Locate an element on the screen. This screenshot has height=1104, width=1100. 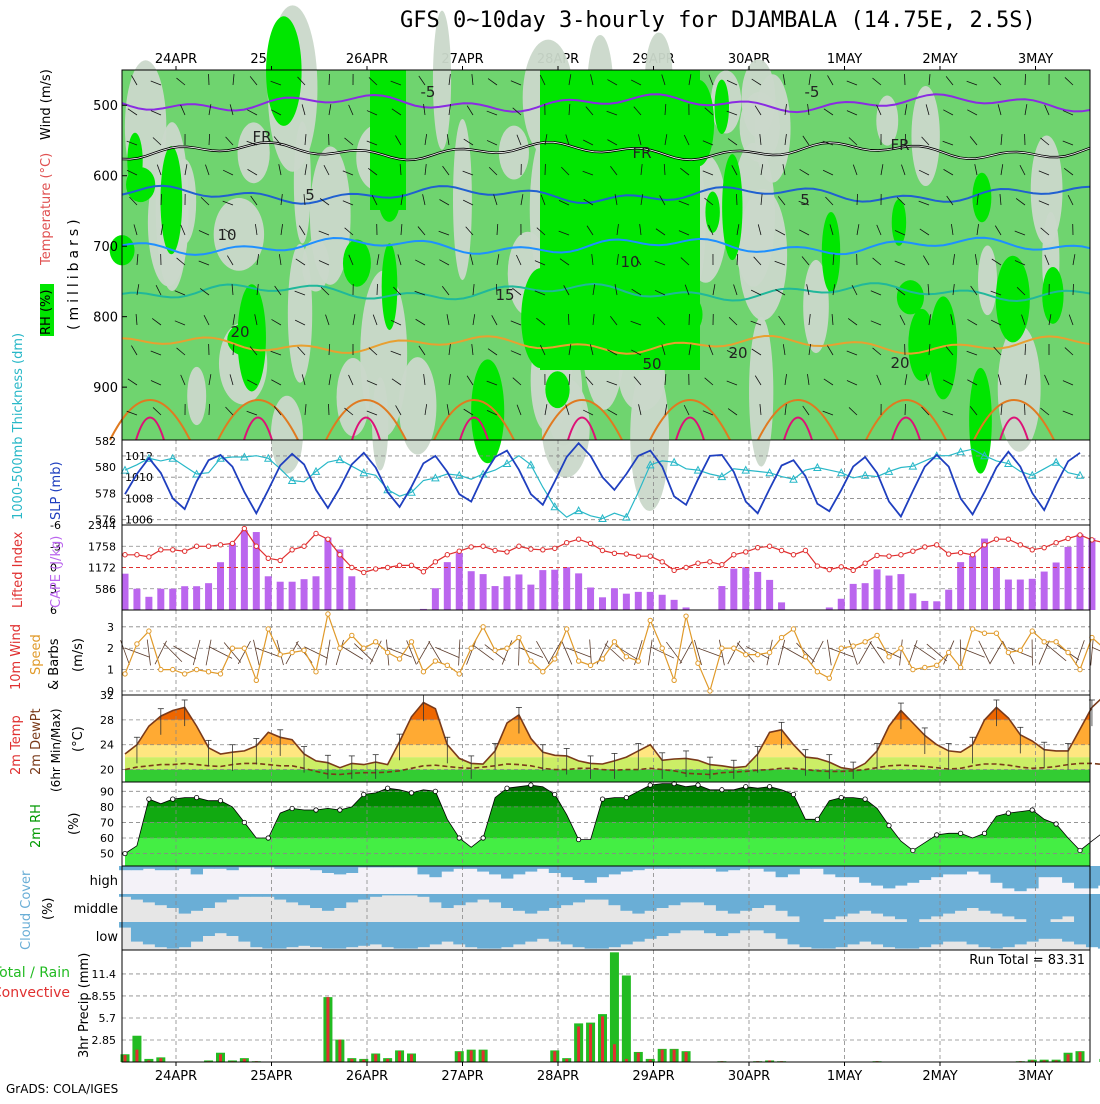
temp-tick: 32 is located at coordinates (107, 695).